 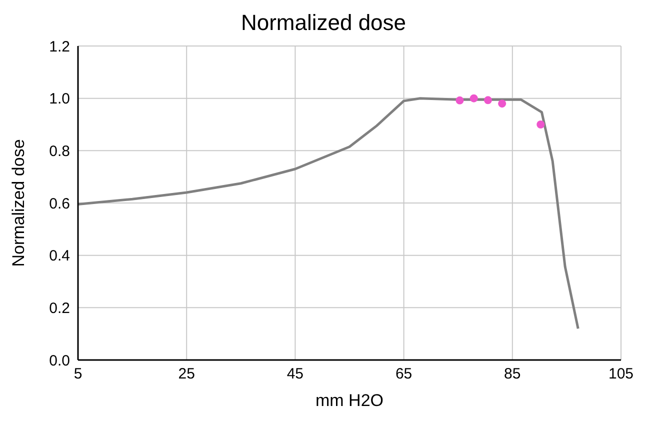 I want to click on y-axis-title: Normalized dose, so click(x=18, y=203).